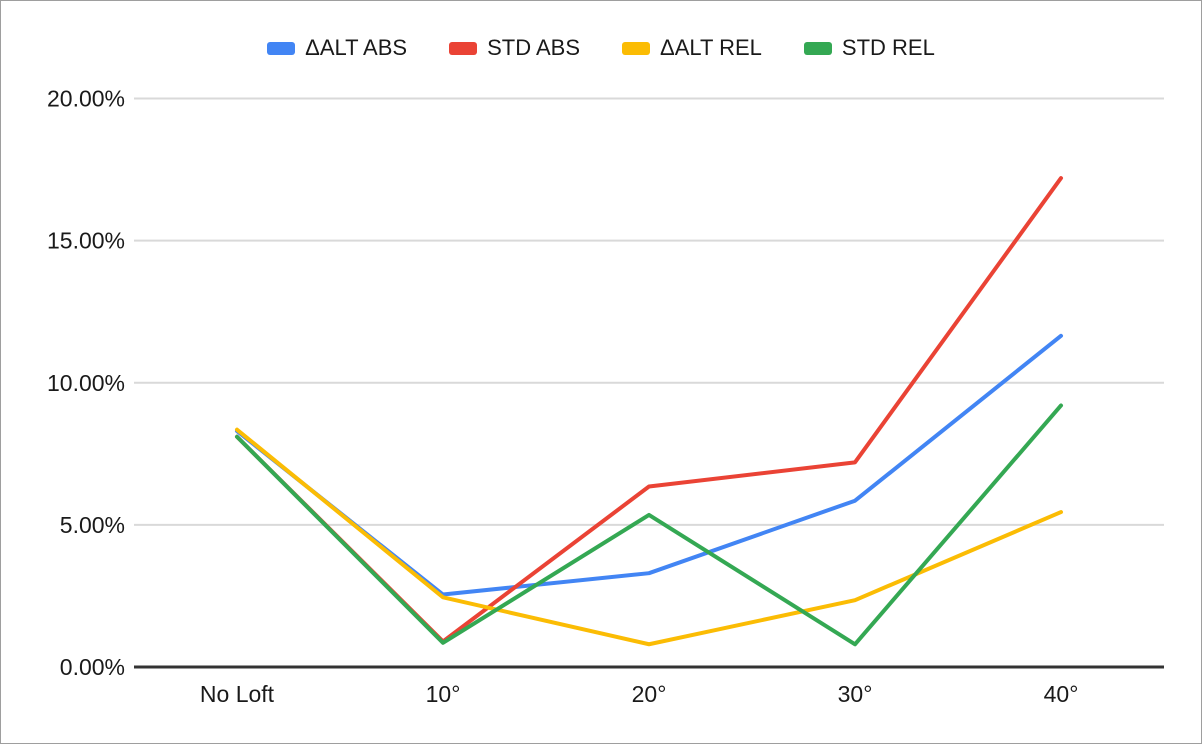 This screenshot has height=744, width=1202. Describe the element at coordinates (443, 694) in the screenshot. I see `x-axis-category-label: 10°` at that location.